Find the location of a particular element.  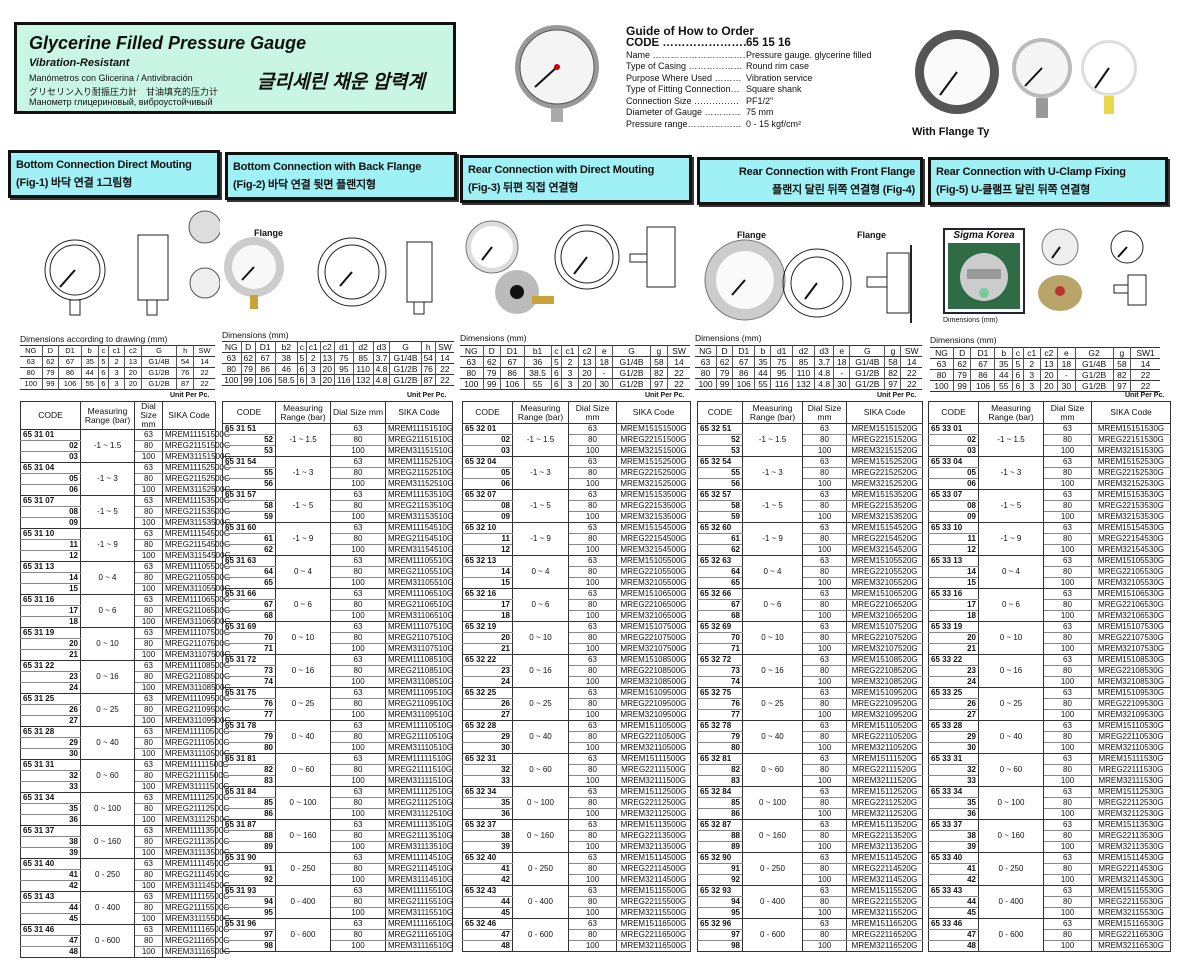

range-cell: 0 ~ 40 is located at coordinates (540, 737).